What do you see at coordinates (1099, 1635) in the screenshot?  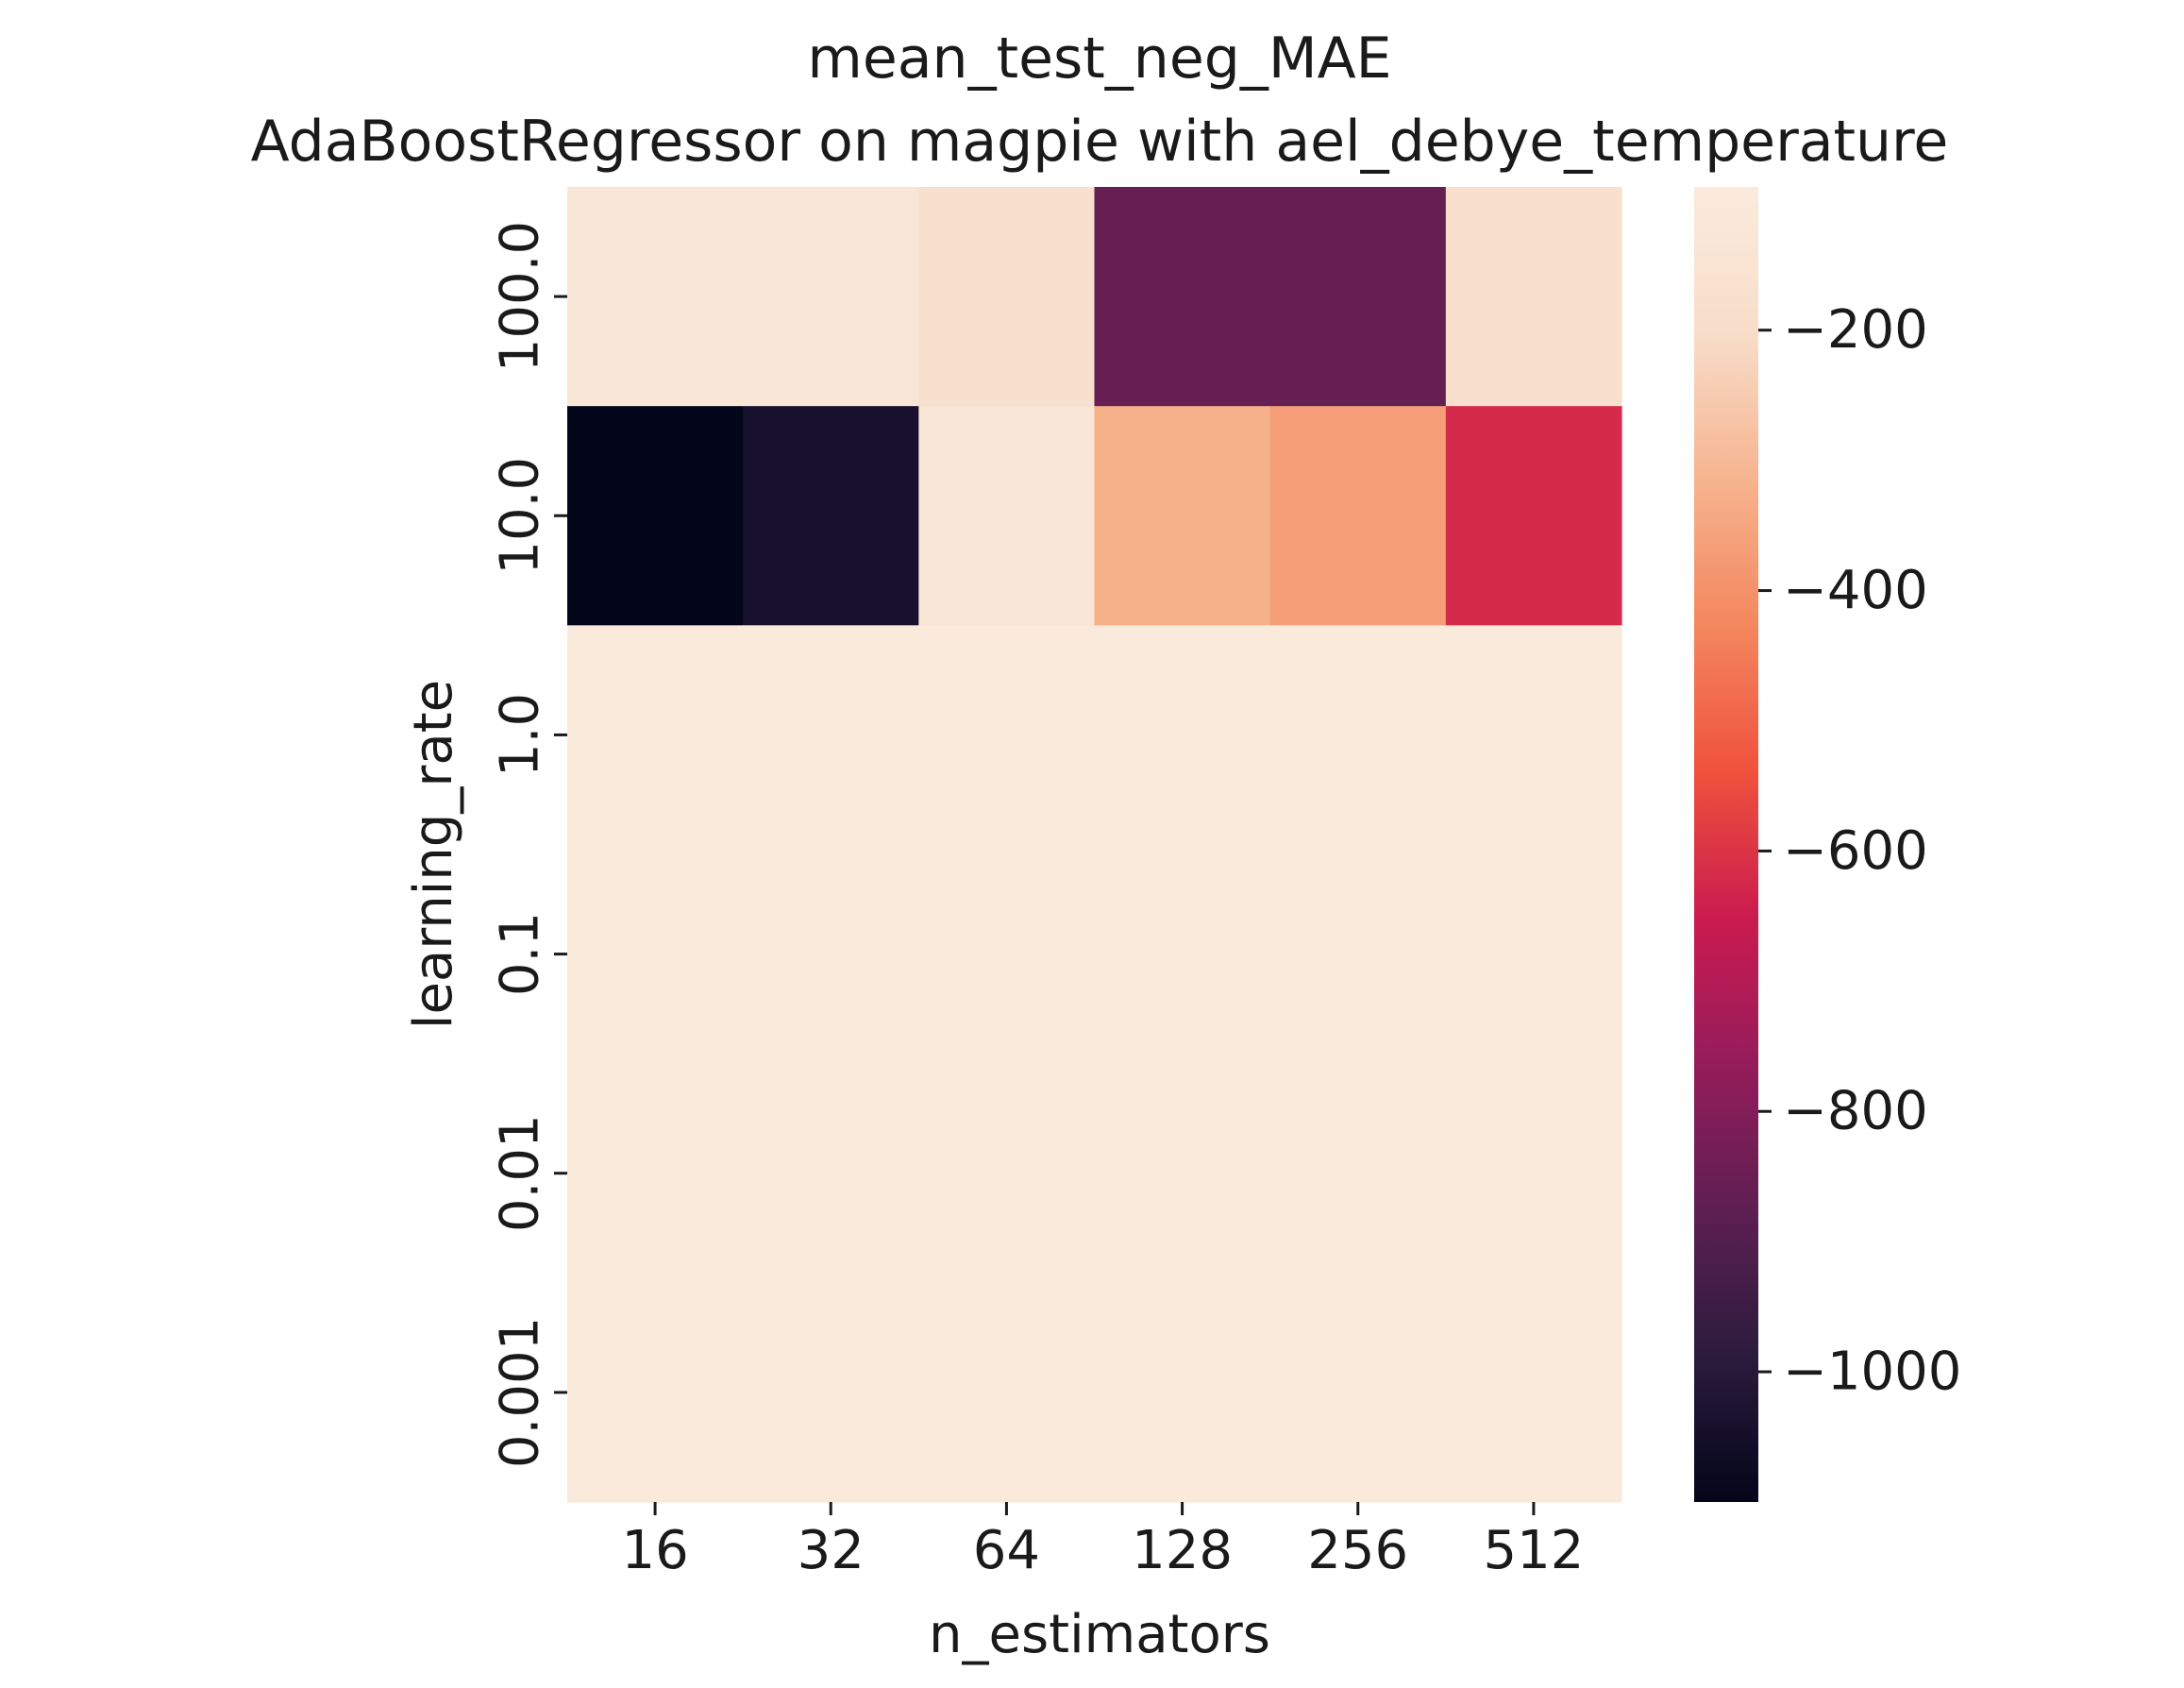 I see `x-axis-label: n_estimators` at bounding box center [1099, 1635].